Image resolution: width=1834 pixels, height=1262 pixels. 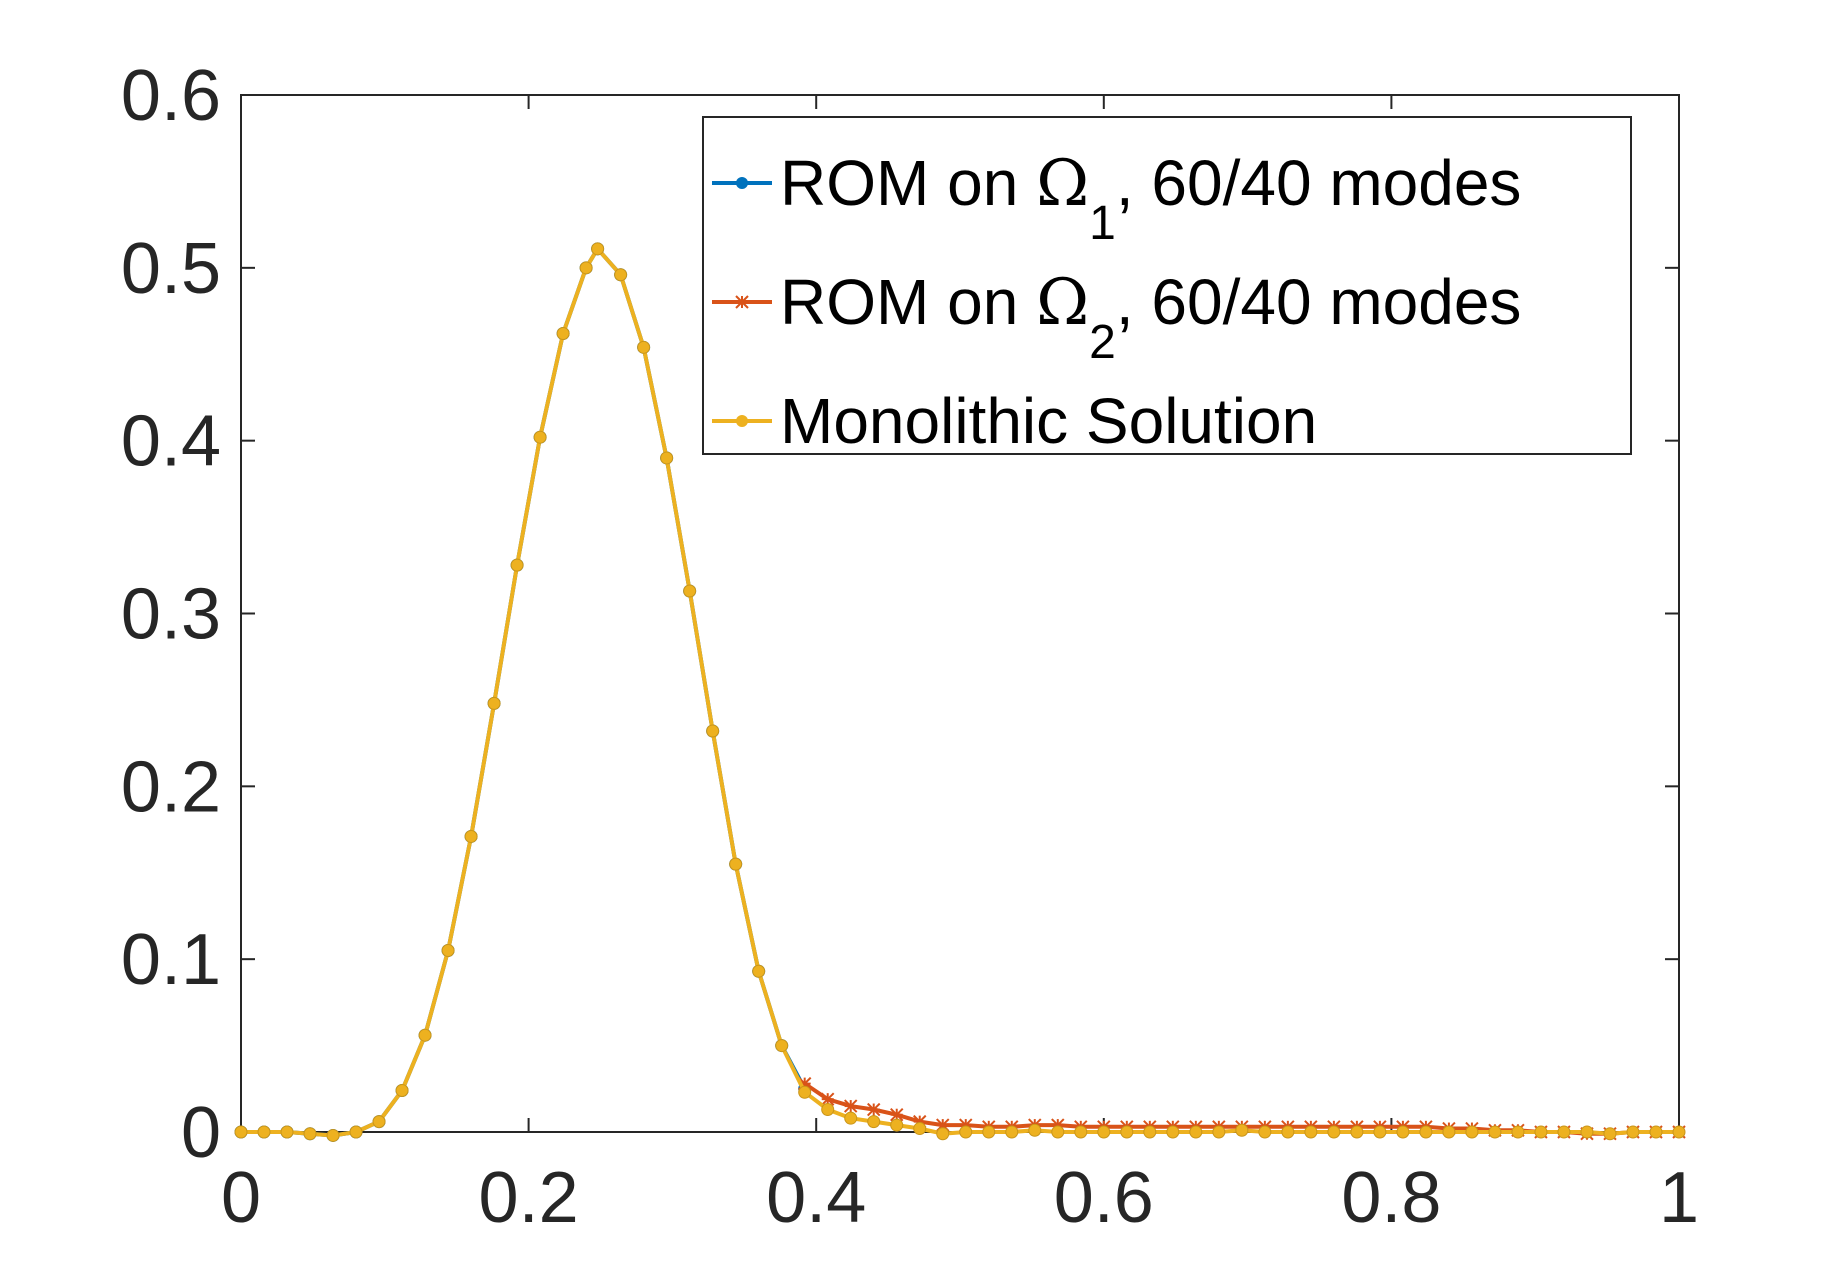 What do you see at coordinates (1150, 317) in the screenshot?
I see `legend-label: ROM on Ω2, 60/40 modes` at bounding box center [1150, 317].